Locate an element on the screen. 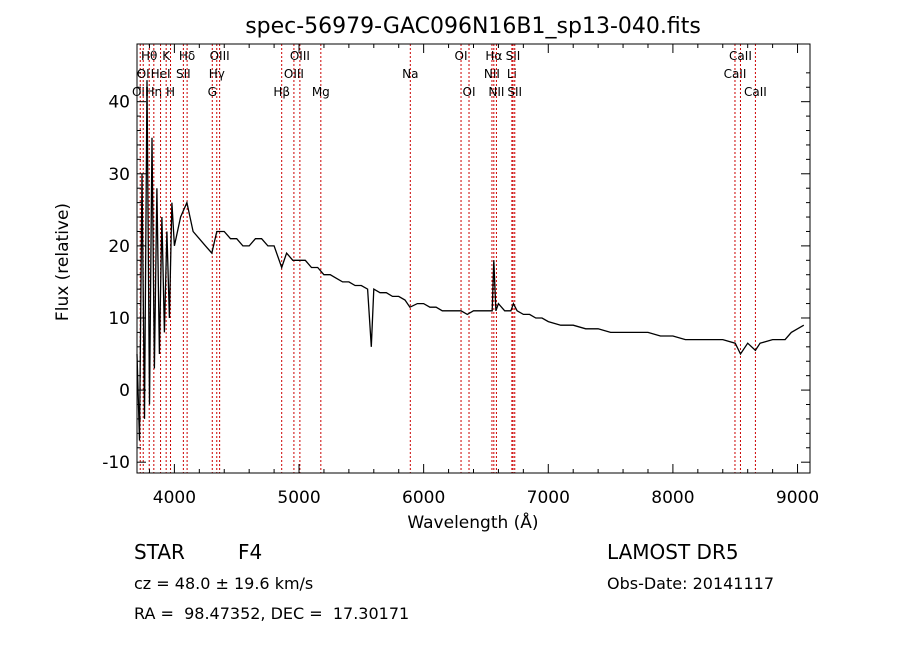  line-marker-label-12: Hβ is located at coordinates (281, 92).